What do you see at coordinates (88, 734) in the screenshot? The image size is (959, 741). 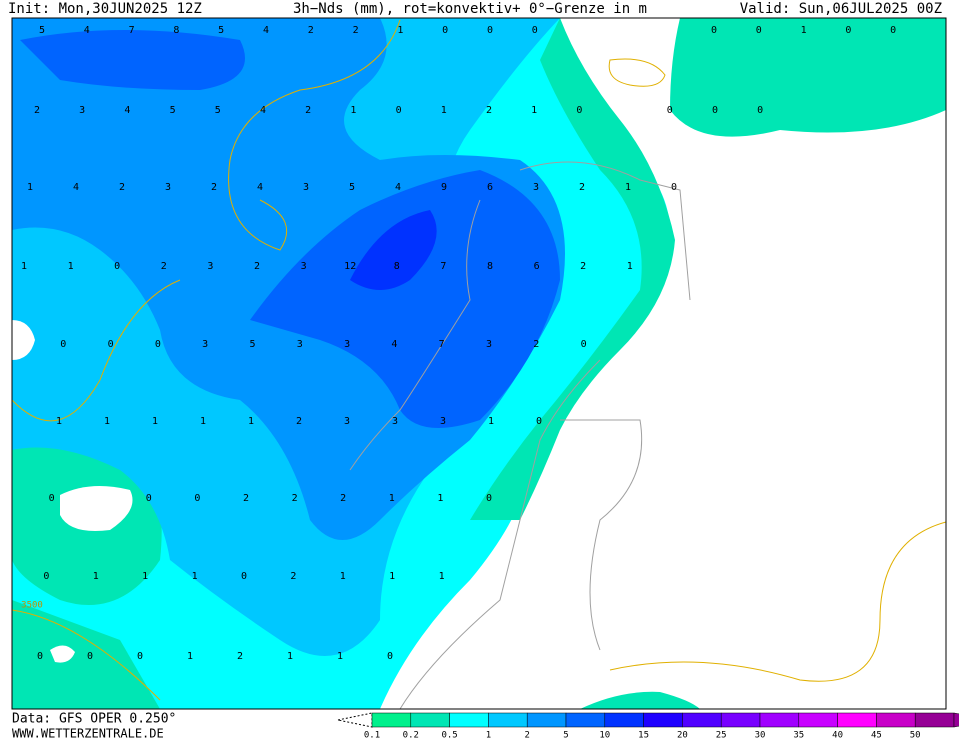 I see `site-name: WWW.WETTERZENTRALE.DE` at bounding box center [88, 734].